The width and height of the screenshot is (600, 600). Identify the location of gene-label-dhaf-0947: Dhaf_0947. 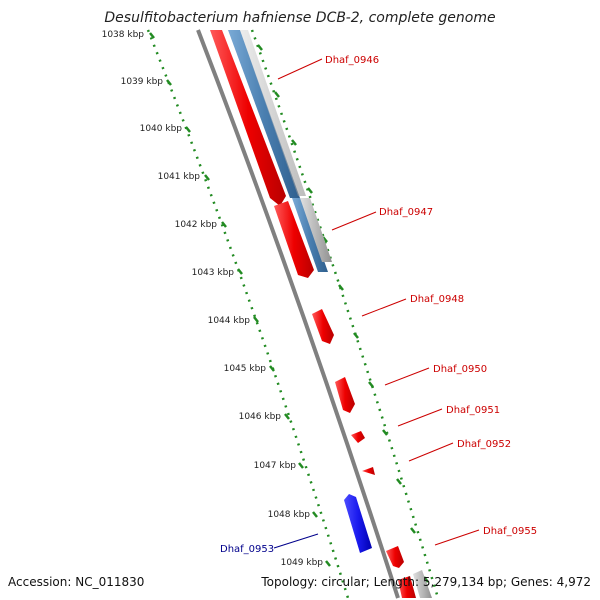
(406, 212).